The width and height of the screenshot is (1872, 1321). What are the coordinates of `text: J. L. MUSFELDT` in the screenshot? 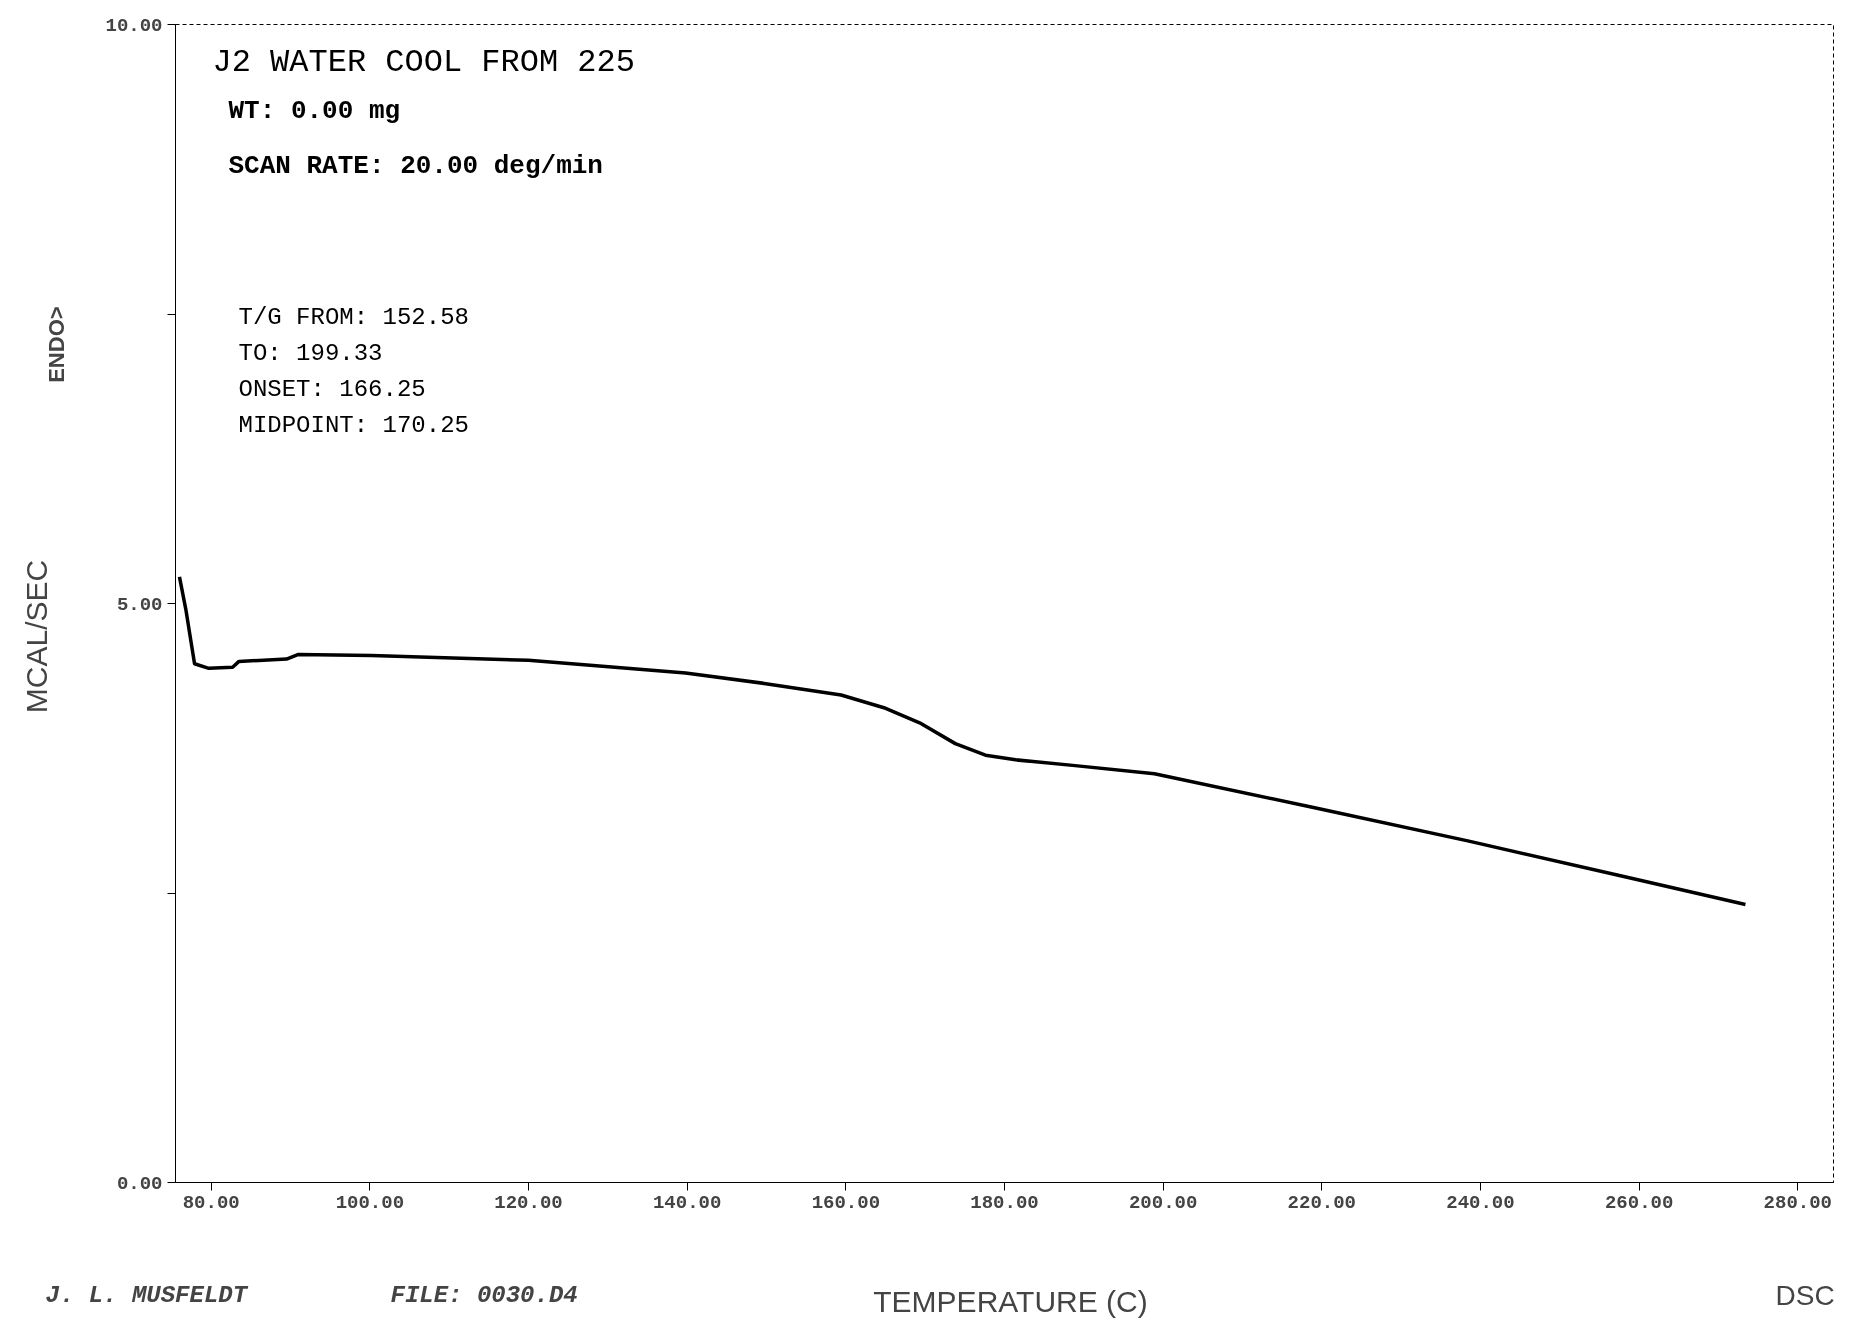 It's located at (147, 1295).